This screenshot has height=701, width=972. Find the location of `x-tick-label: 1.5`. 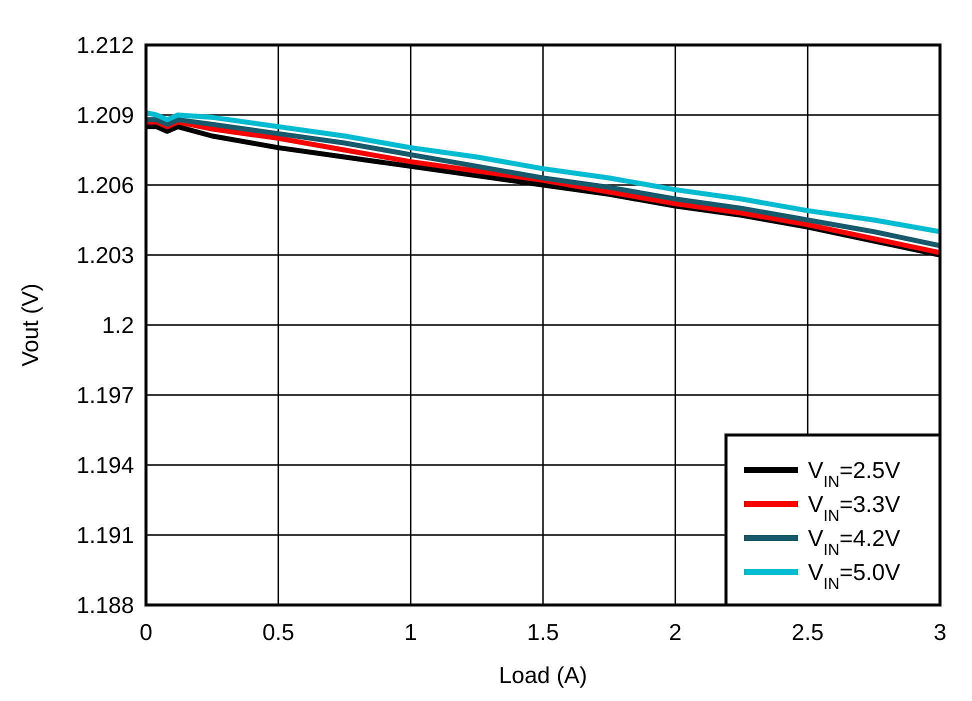

x-tick-label: 1.5 is located at coordinates (543, 632).